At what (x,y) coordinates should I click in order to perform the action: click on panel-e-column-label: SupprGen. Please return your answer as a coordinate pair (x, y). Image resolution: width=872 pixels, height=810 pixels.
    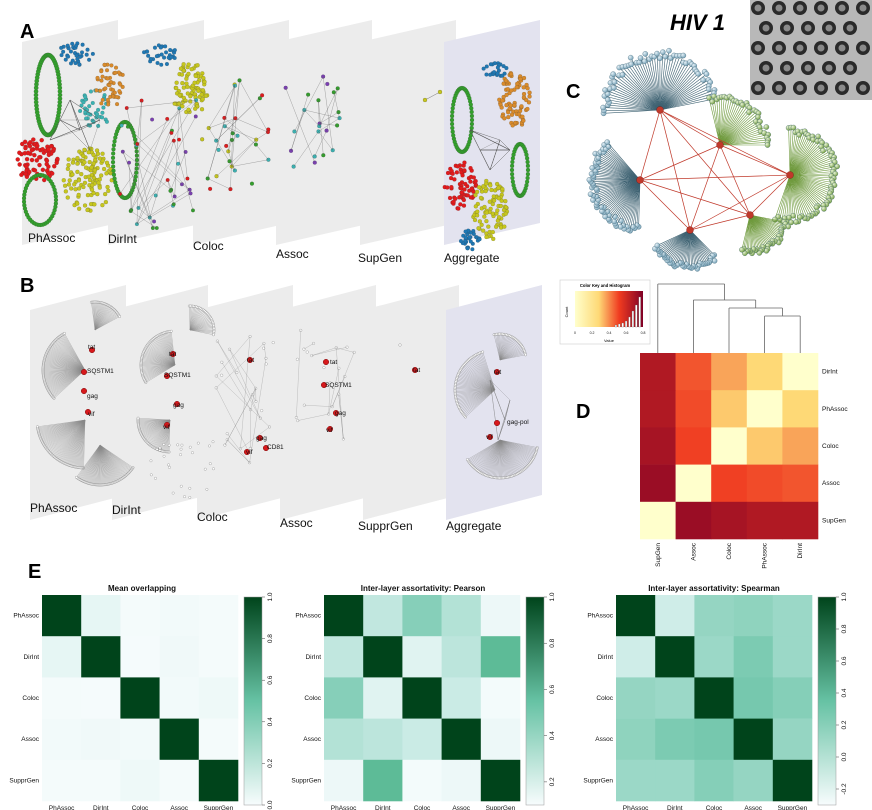
    Looking at the image, I should click on (501, 807).